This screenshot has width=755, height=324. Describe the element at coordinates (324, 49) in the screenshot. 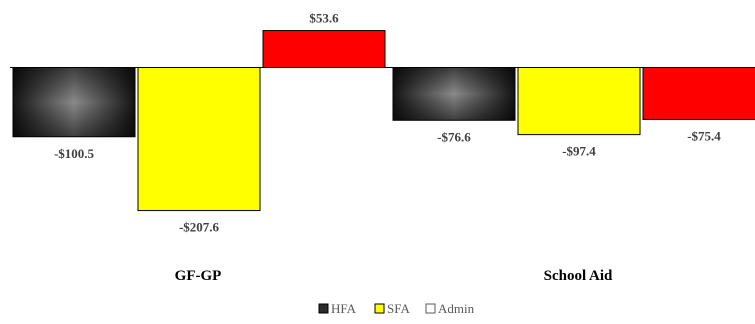

I see `admin-bar-gf-gp` at that location.